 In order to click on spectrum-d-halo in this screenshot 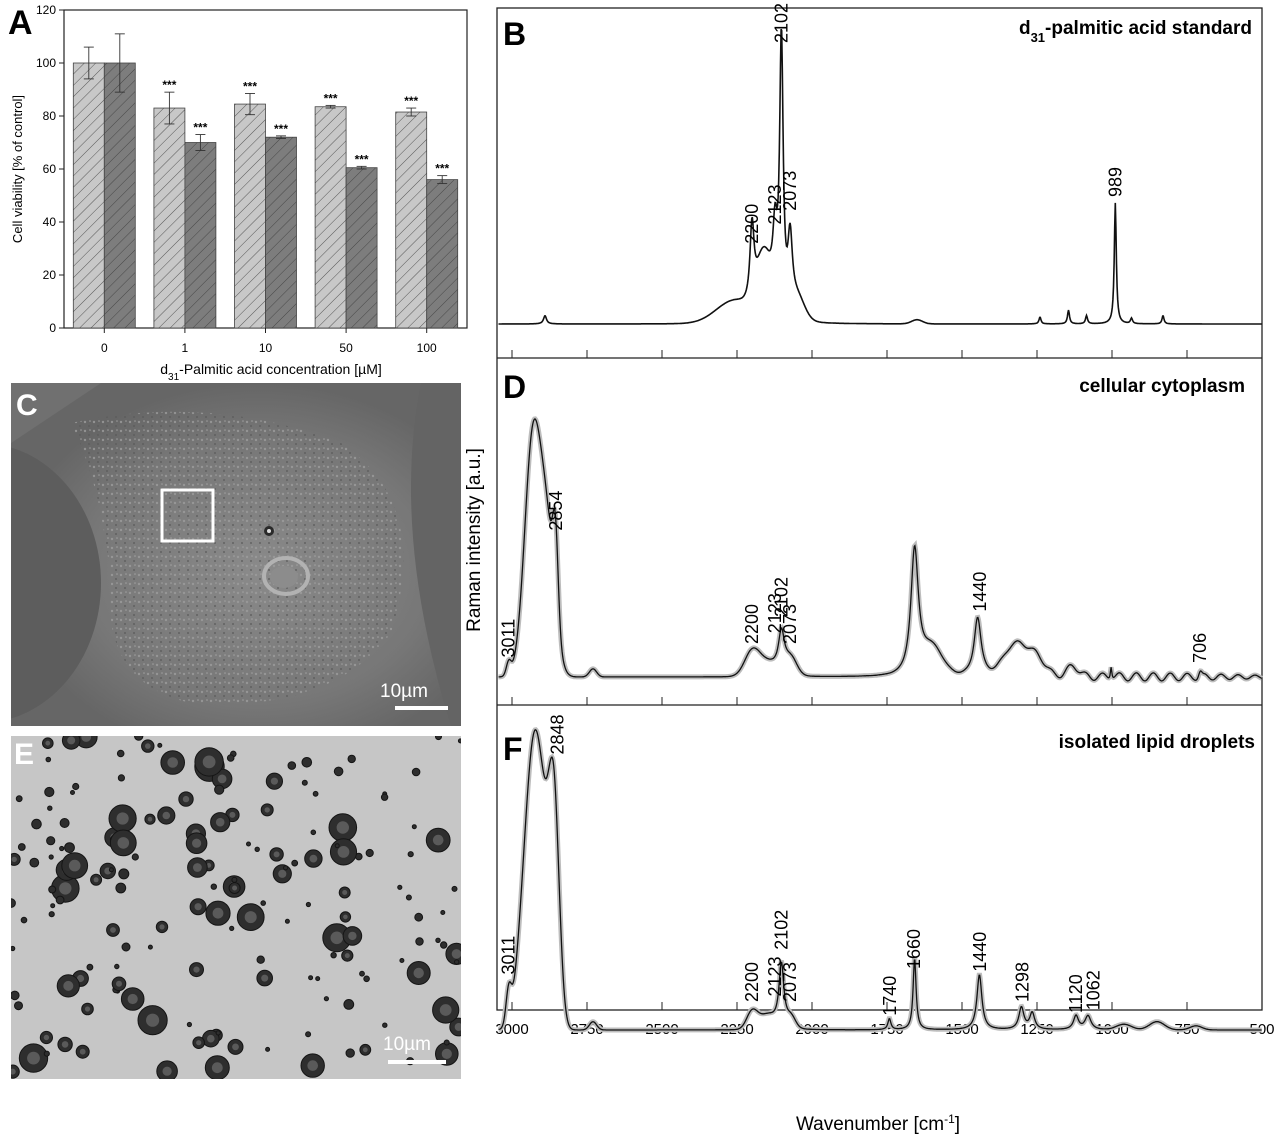, I will do `click(880, 550)`.